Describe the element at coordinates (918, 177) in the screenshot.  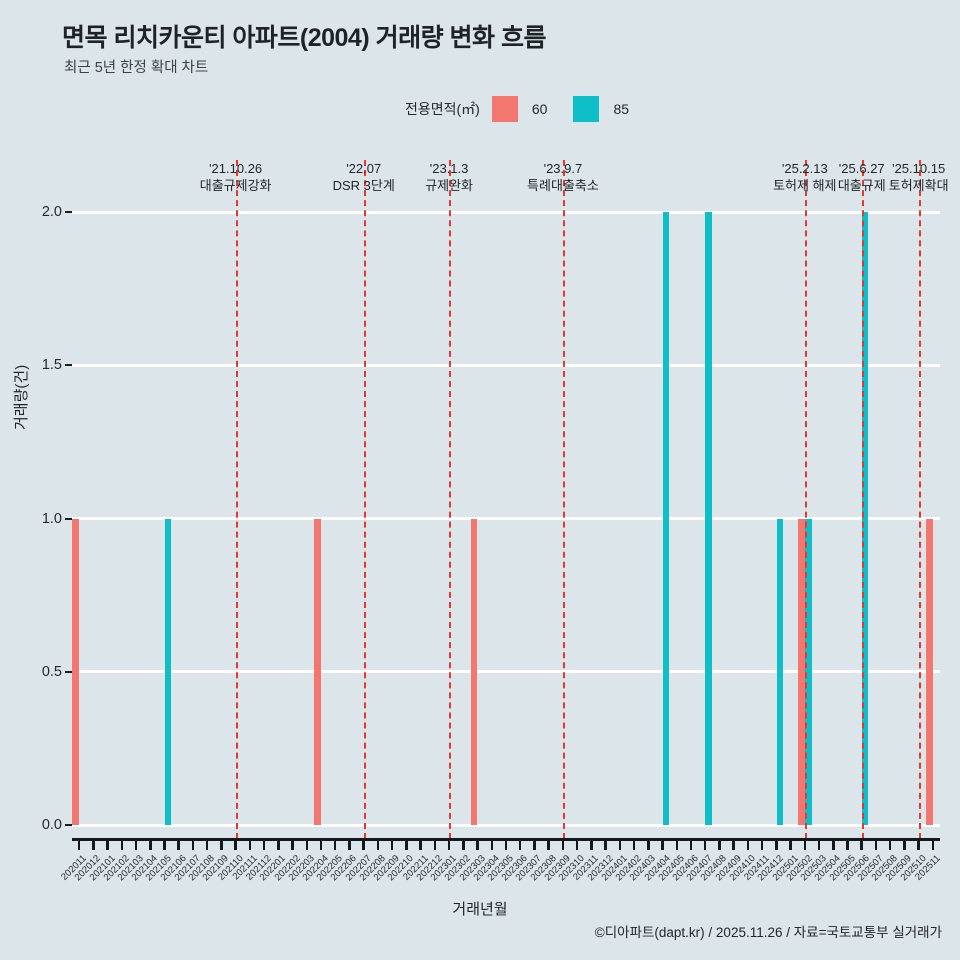
I see `event-marker-label: '25.10.15 토허제확대` at that location.